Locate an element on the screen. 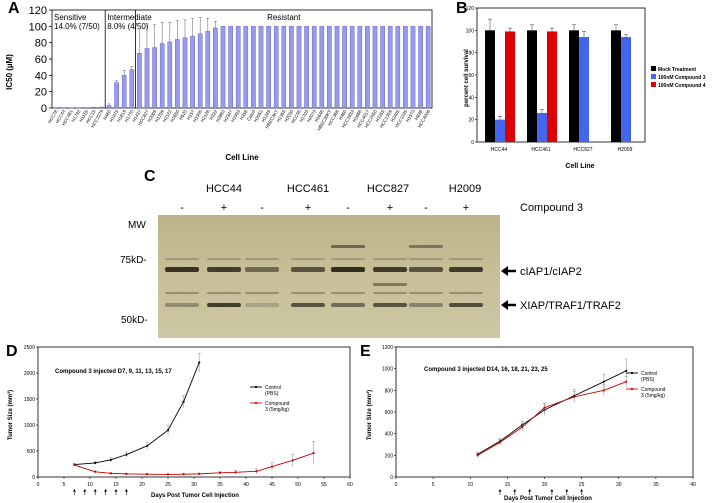  chart-e-xlabel: Days Post Tumor Cell Injection is located at coordinates (548, 499).